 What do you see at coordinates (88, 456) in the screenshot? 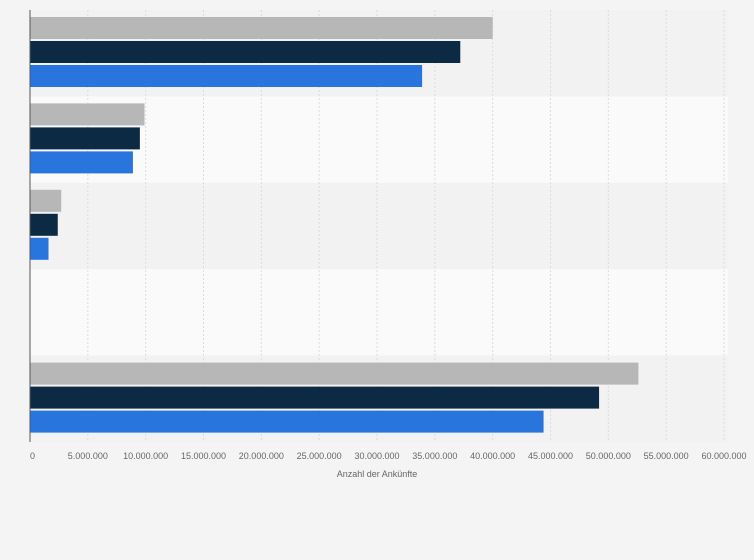
I see `x-tick-label-1: 5.000.000` at bounding box center [88, 456].